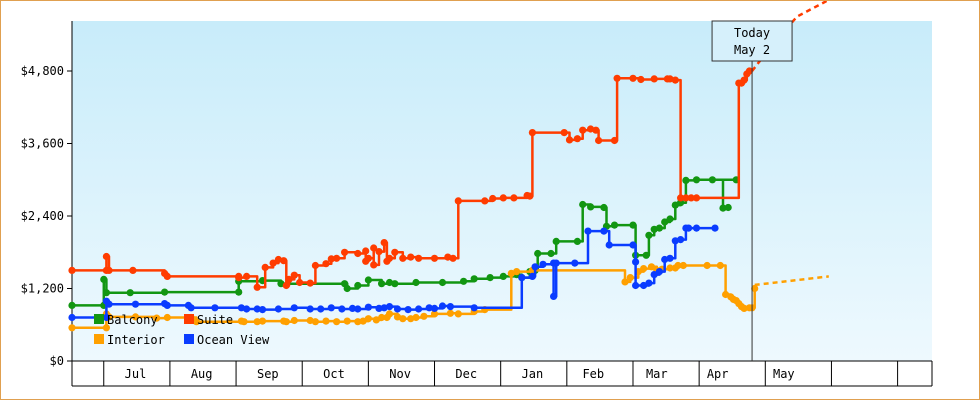 This screenshot has width=980, height=401. I want to click on x-tick-label: Aug, so click(202, 374).